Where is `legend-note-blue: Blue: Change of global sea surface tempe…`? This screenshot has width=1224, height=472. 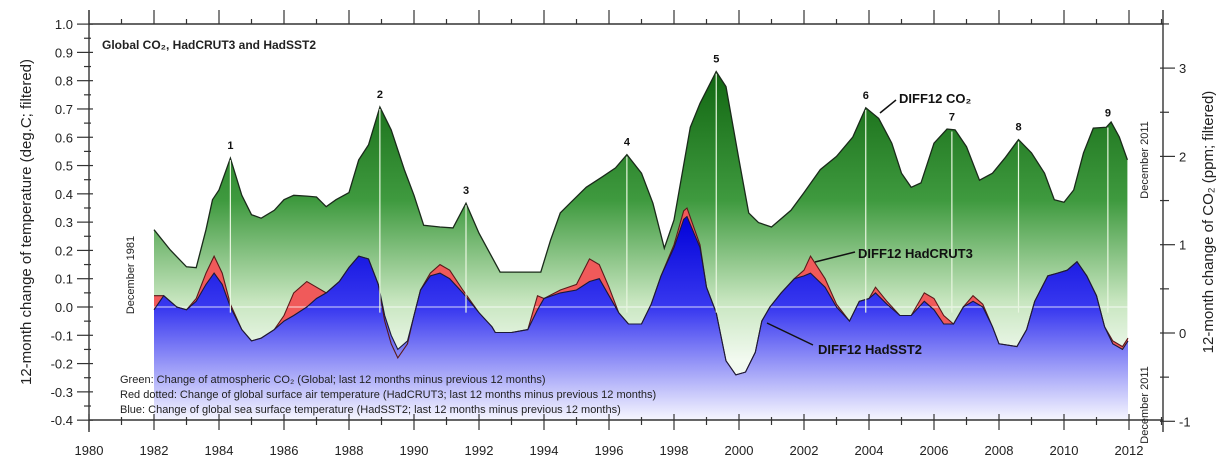 legend-note-blue: Blue: Change of global sea surface tempe… is located at coordinates (370, 410).